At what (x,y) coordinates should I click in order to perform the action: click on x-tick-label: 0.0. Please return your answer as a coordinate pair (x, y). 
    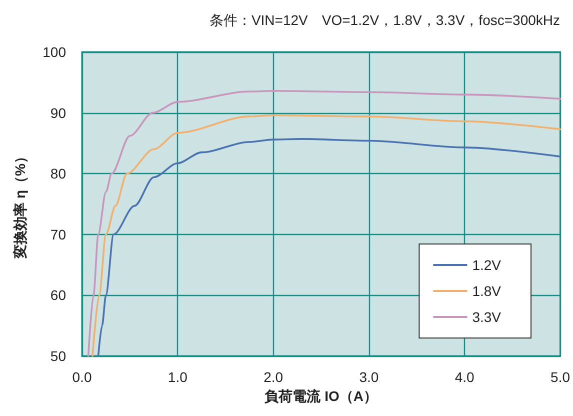
    Looking at the image, I should click on (82, 377).